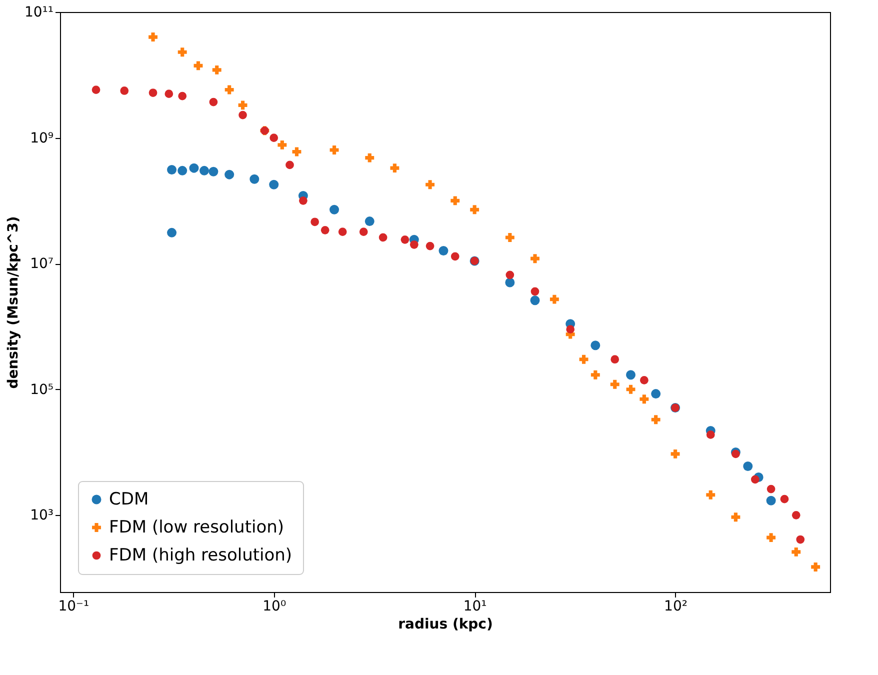 This screenshot has width=878, height=675. What do you see at coordinates (445, 624) in the screenshot?
I see `x-axis-title: radius (kpc)` at bounding box center [445, 624].